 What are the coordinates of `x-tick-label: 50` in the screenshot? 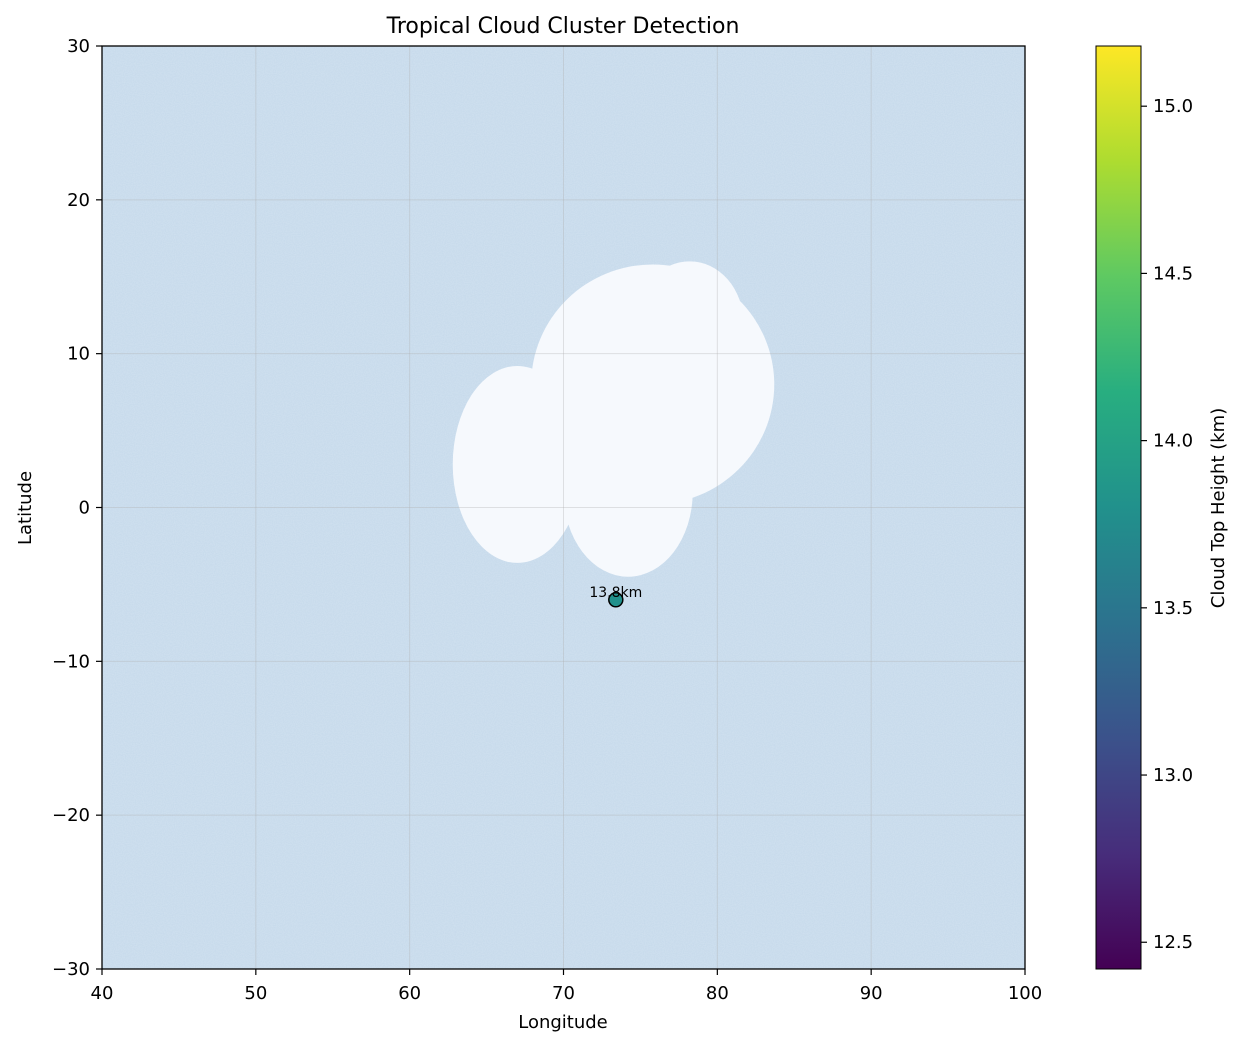 It's located at (255, 993).